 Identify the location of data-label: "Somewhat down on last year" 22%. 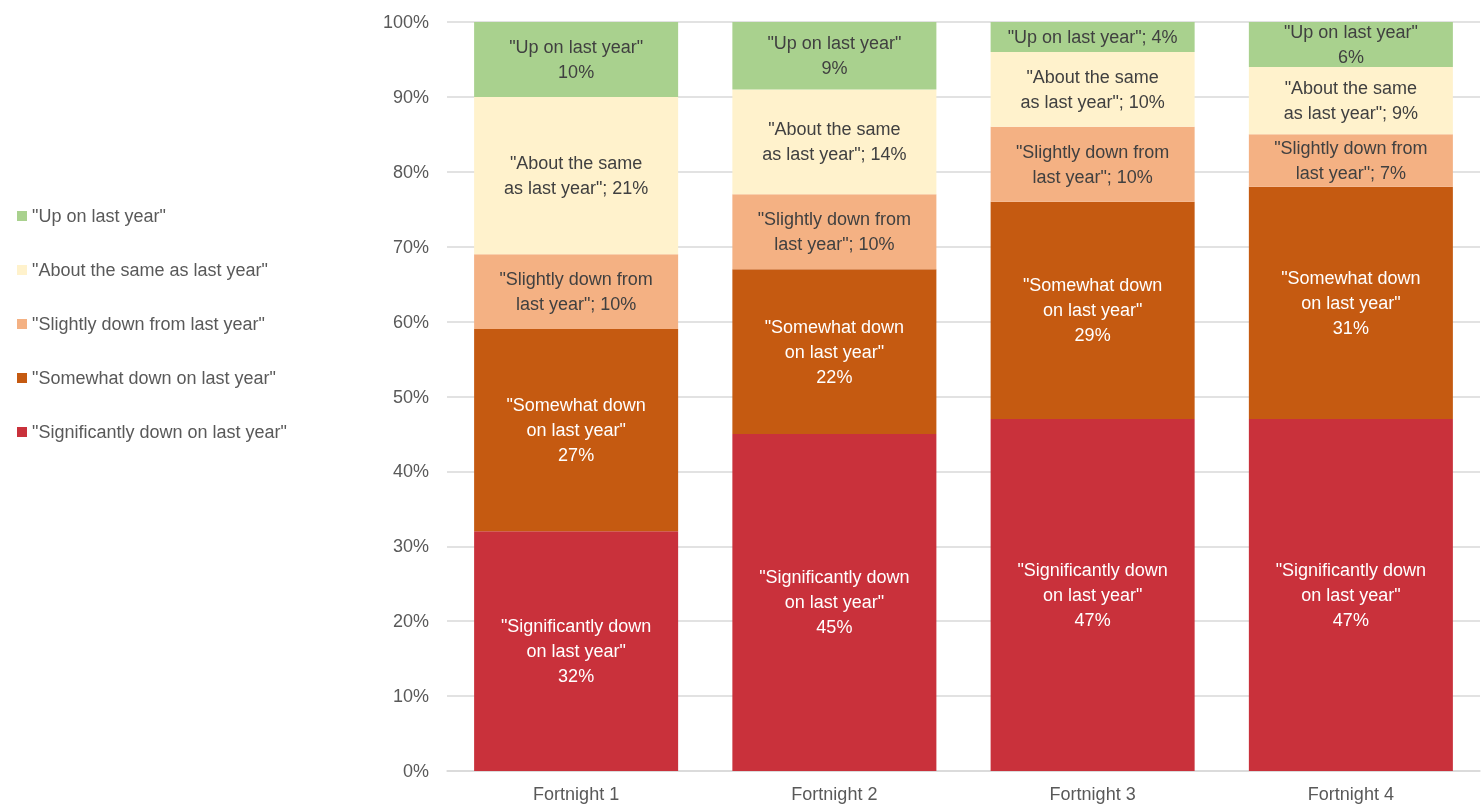
(834, 351).